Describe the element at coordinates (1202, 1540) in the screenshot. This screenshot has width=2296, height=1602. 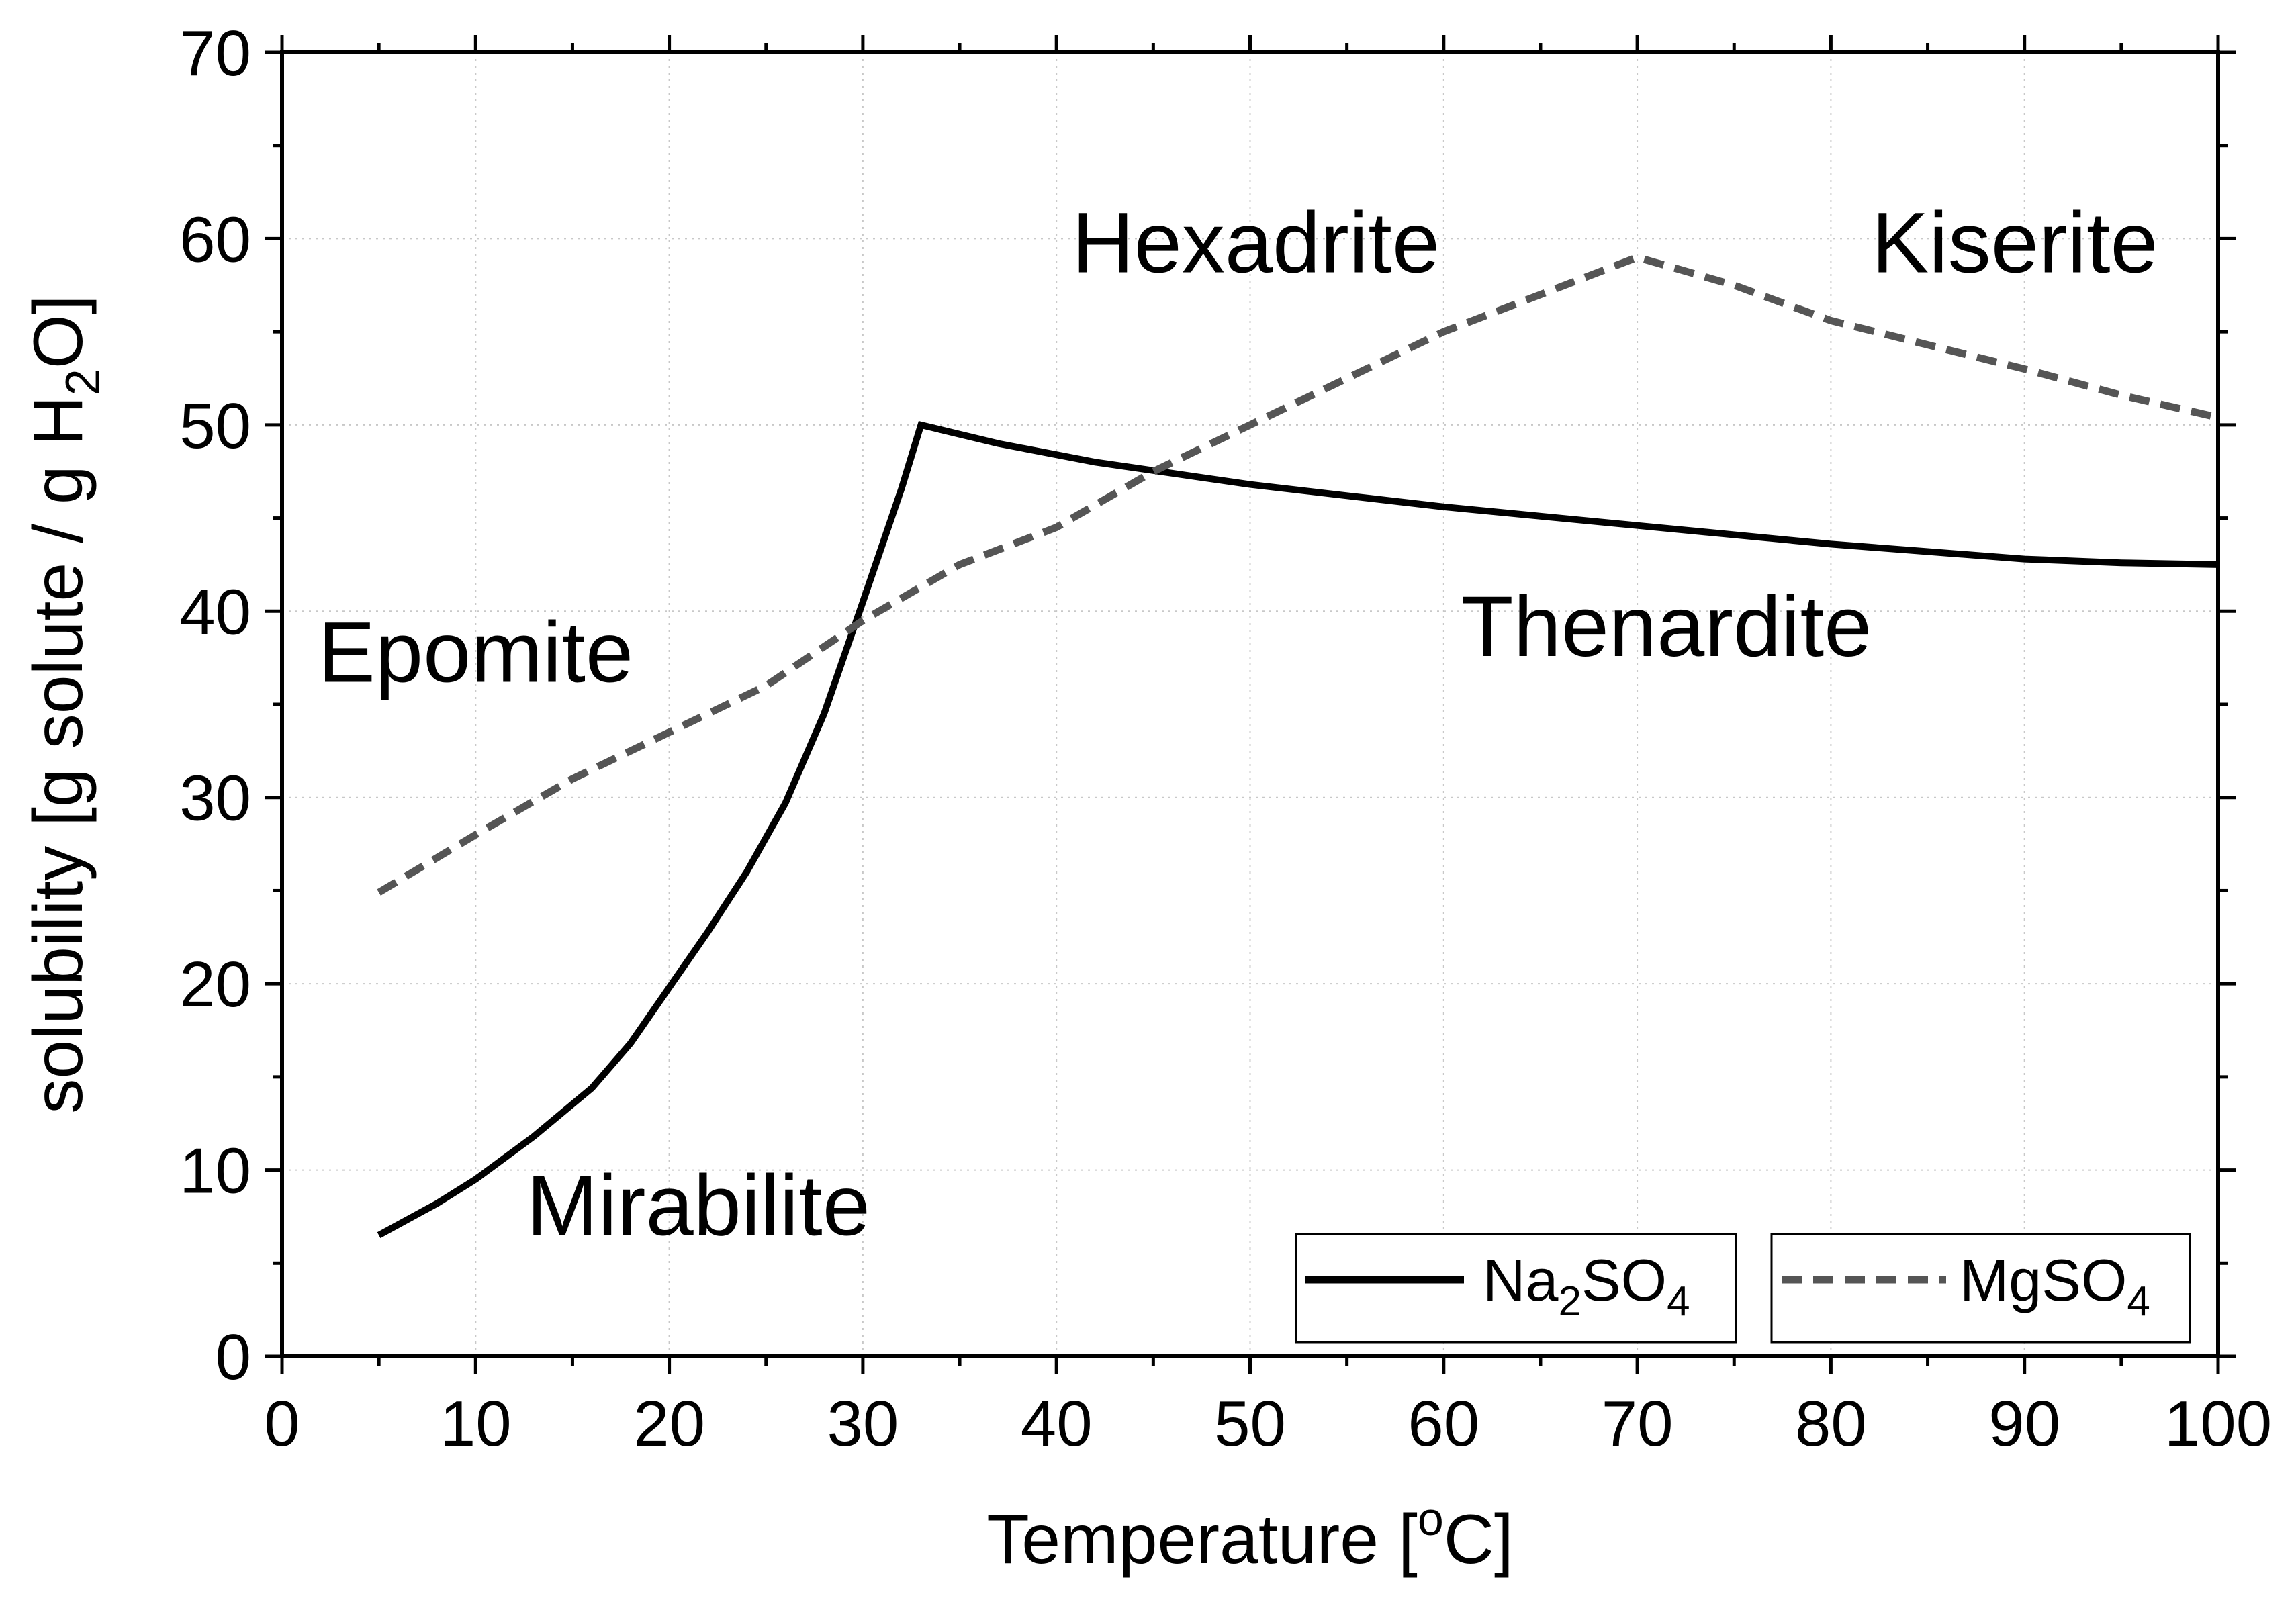
I see `x-axis-title-main: Temperature [` at that location.